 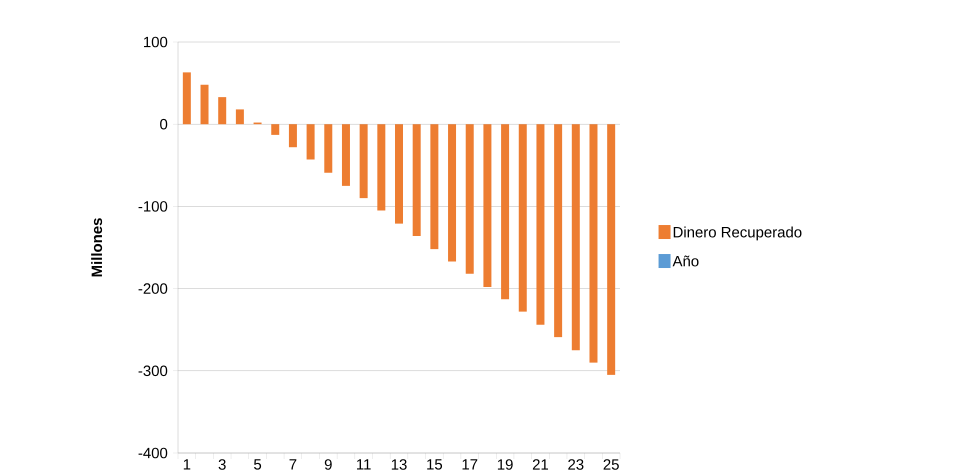 What do you see at coordinates (258, 464) in the screenshot?
I see `x-tick-label: 5` at bounding box center [258, 464].